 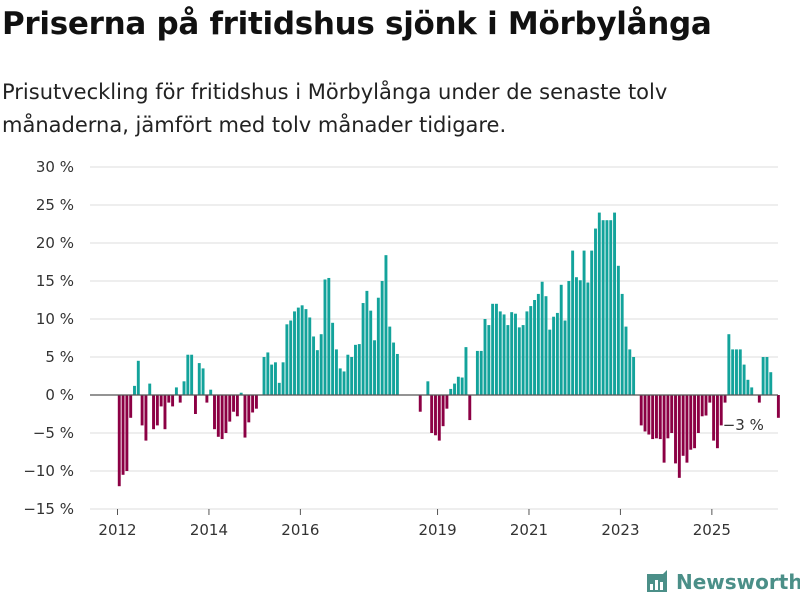 What do you see at coordinates (300, 530) in the screenshot?
I see `x-tick-label: 2016` at bounding box center [300, 530].